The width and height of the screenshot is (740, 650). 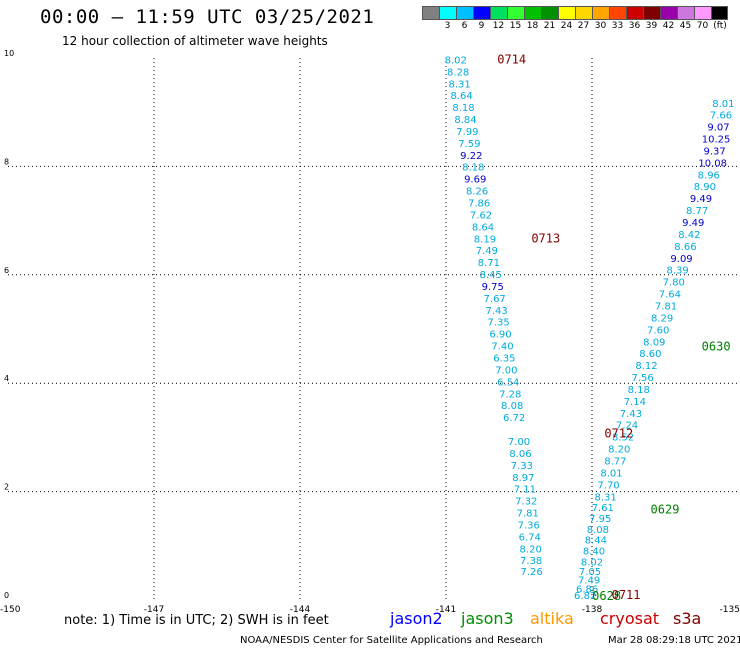 I want to click on wave-height-value: 7.43, so click(x=496, y=311).